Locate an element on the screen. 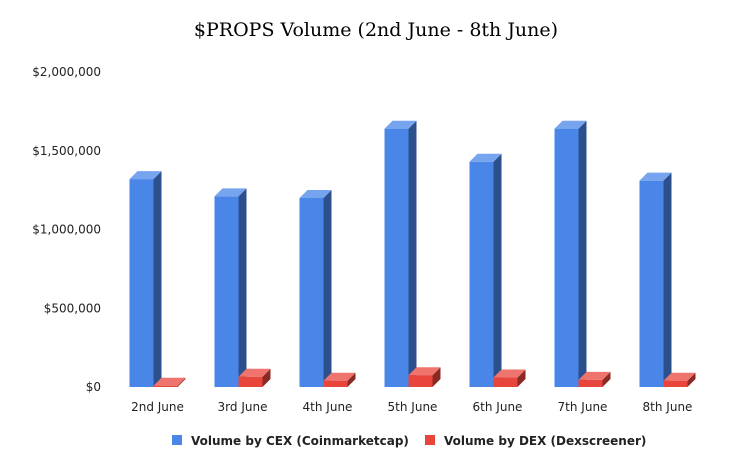 The width and height of the screenshot is (753, 467). legend-label: Volume by DEX (Dexscreener) is located at coordinates (545, 441).